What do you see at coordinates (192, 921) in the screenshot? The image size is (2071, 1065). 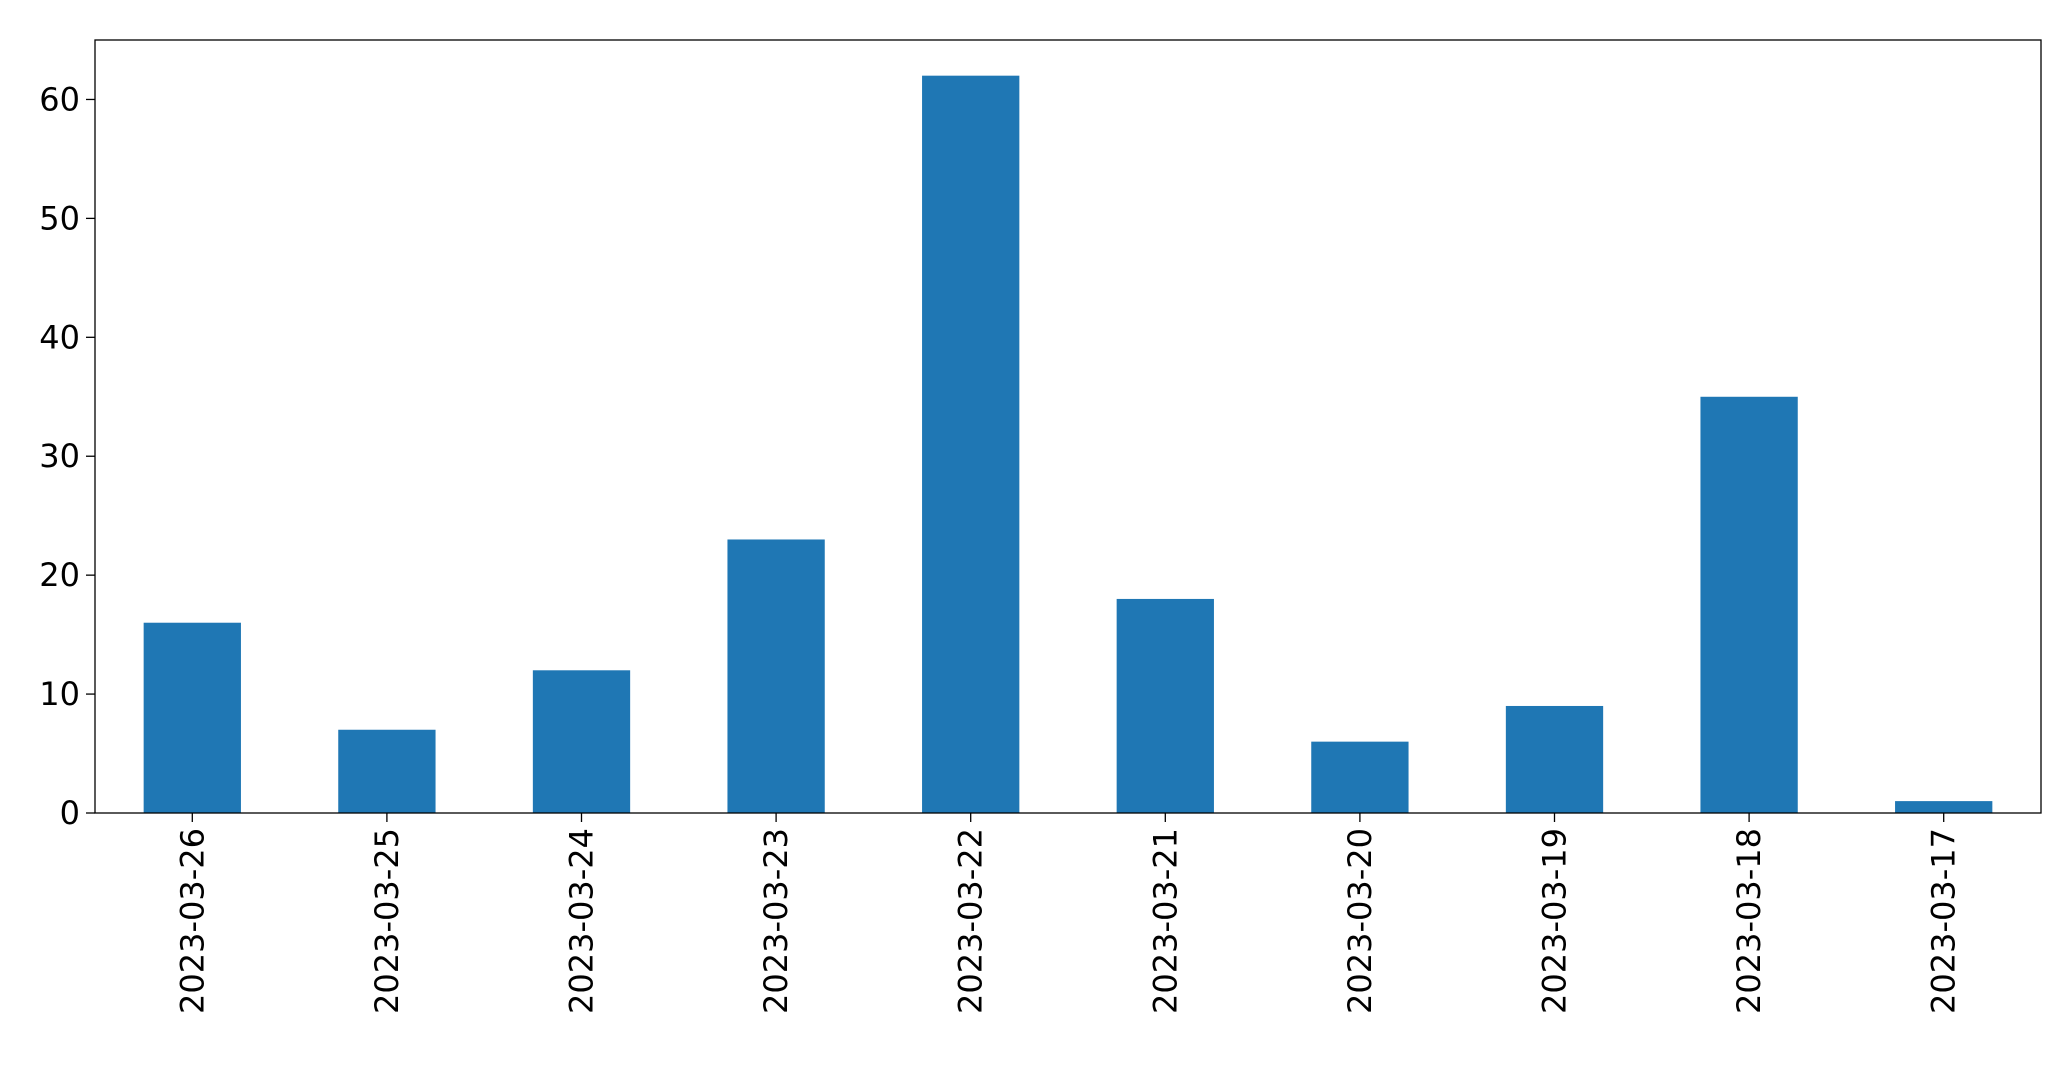 I see `x-tick-label: 2023-03-26` at bounding box center [192, 921].